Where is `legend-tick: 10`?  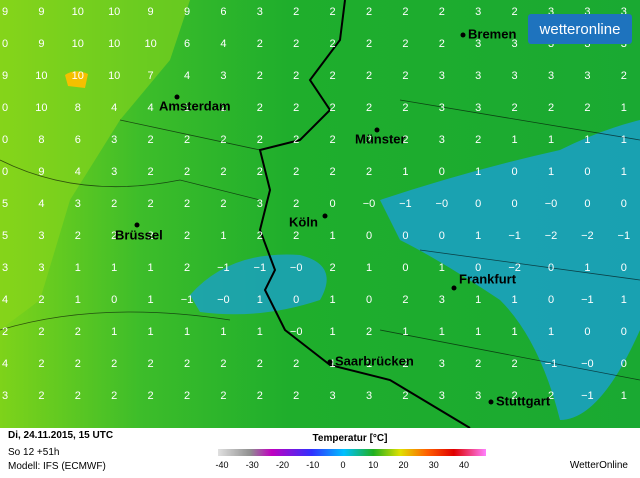 legend-tick: 10 is located at coordinates (373, 465).